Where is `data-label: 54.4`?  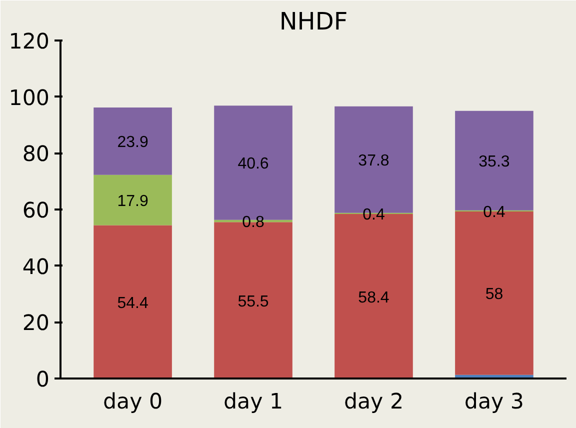 data-label: 54.4 is located at coordinates (132, 303).